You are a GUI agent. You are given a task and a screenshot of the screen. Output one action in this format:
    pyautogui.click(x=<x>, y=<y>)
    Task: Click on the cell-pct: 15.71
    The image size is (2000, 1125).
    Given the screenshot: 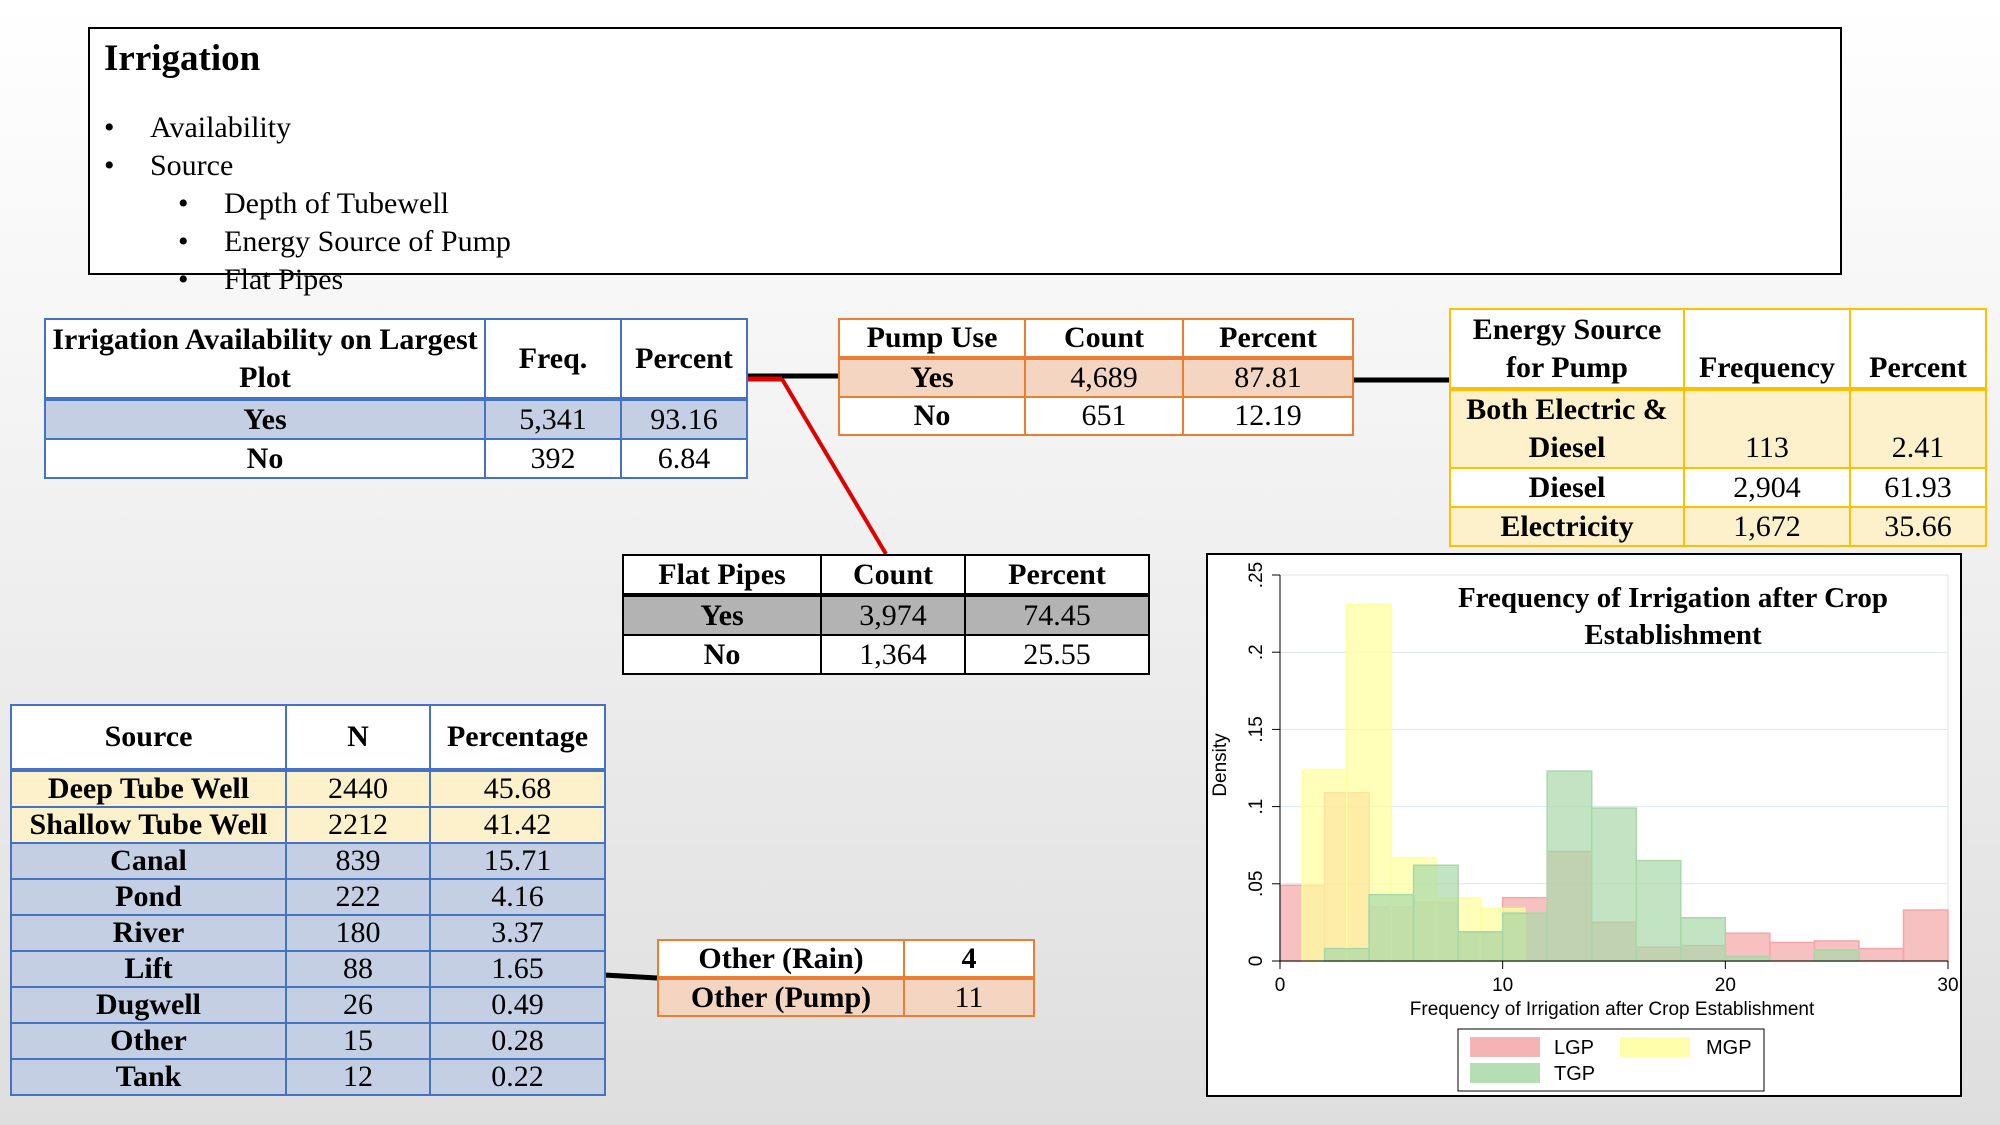 What is the action you would take?
    pyautogui.click(x=517, y=861)
    